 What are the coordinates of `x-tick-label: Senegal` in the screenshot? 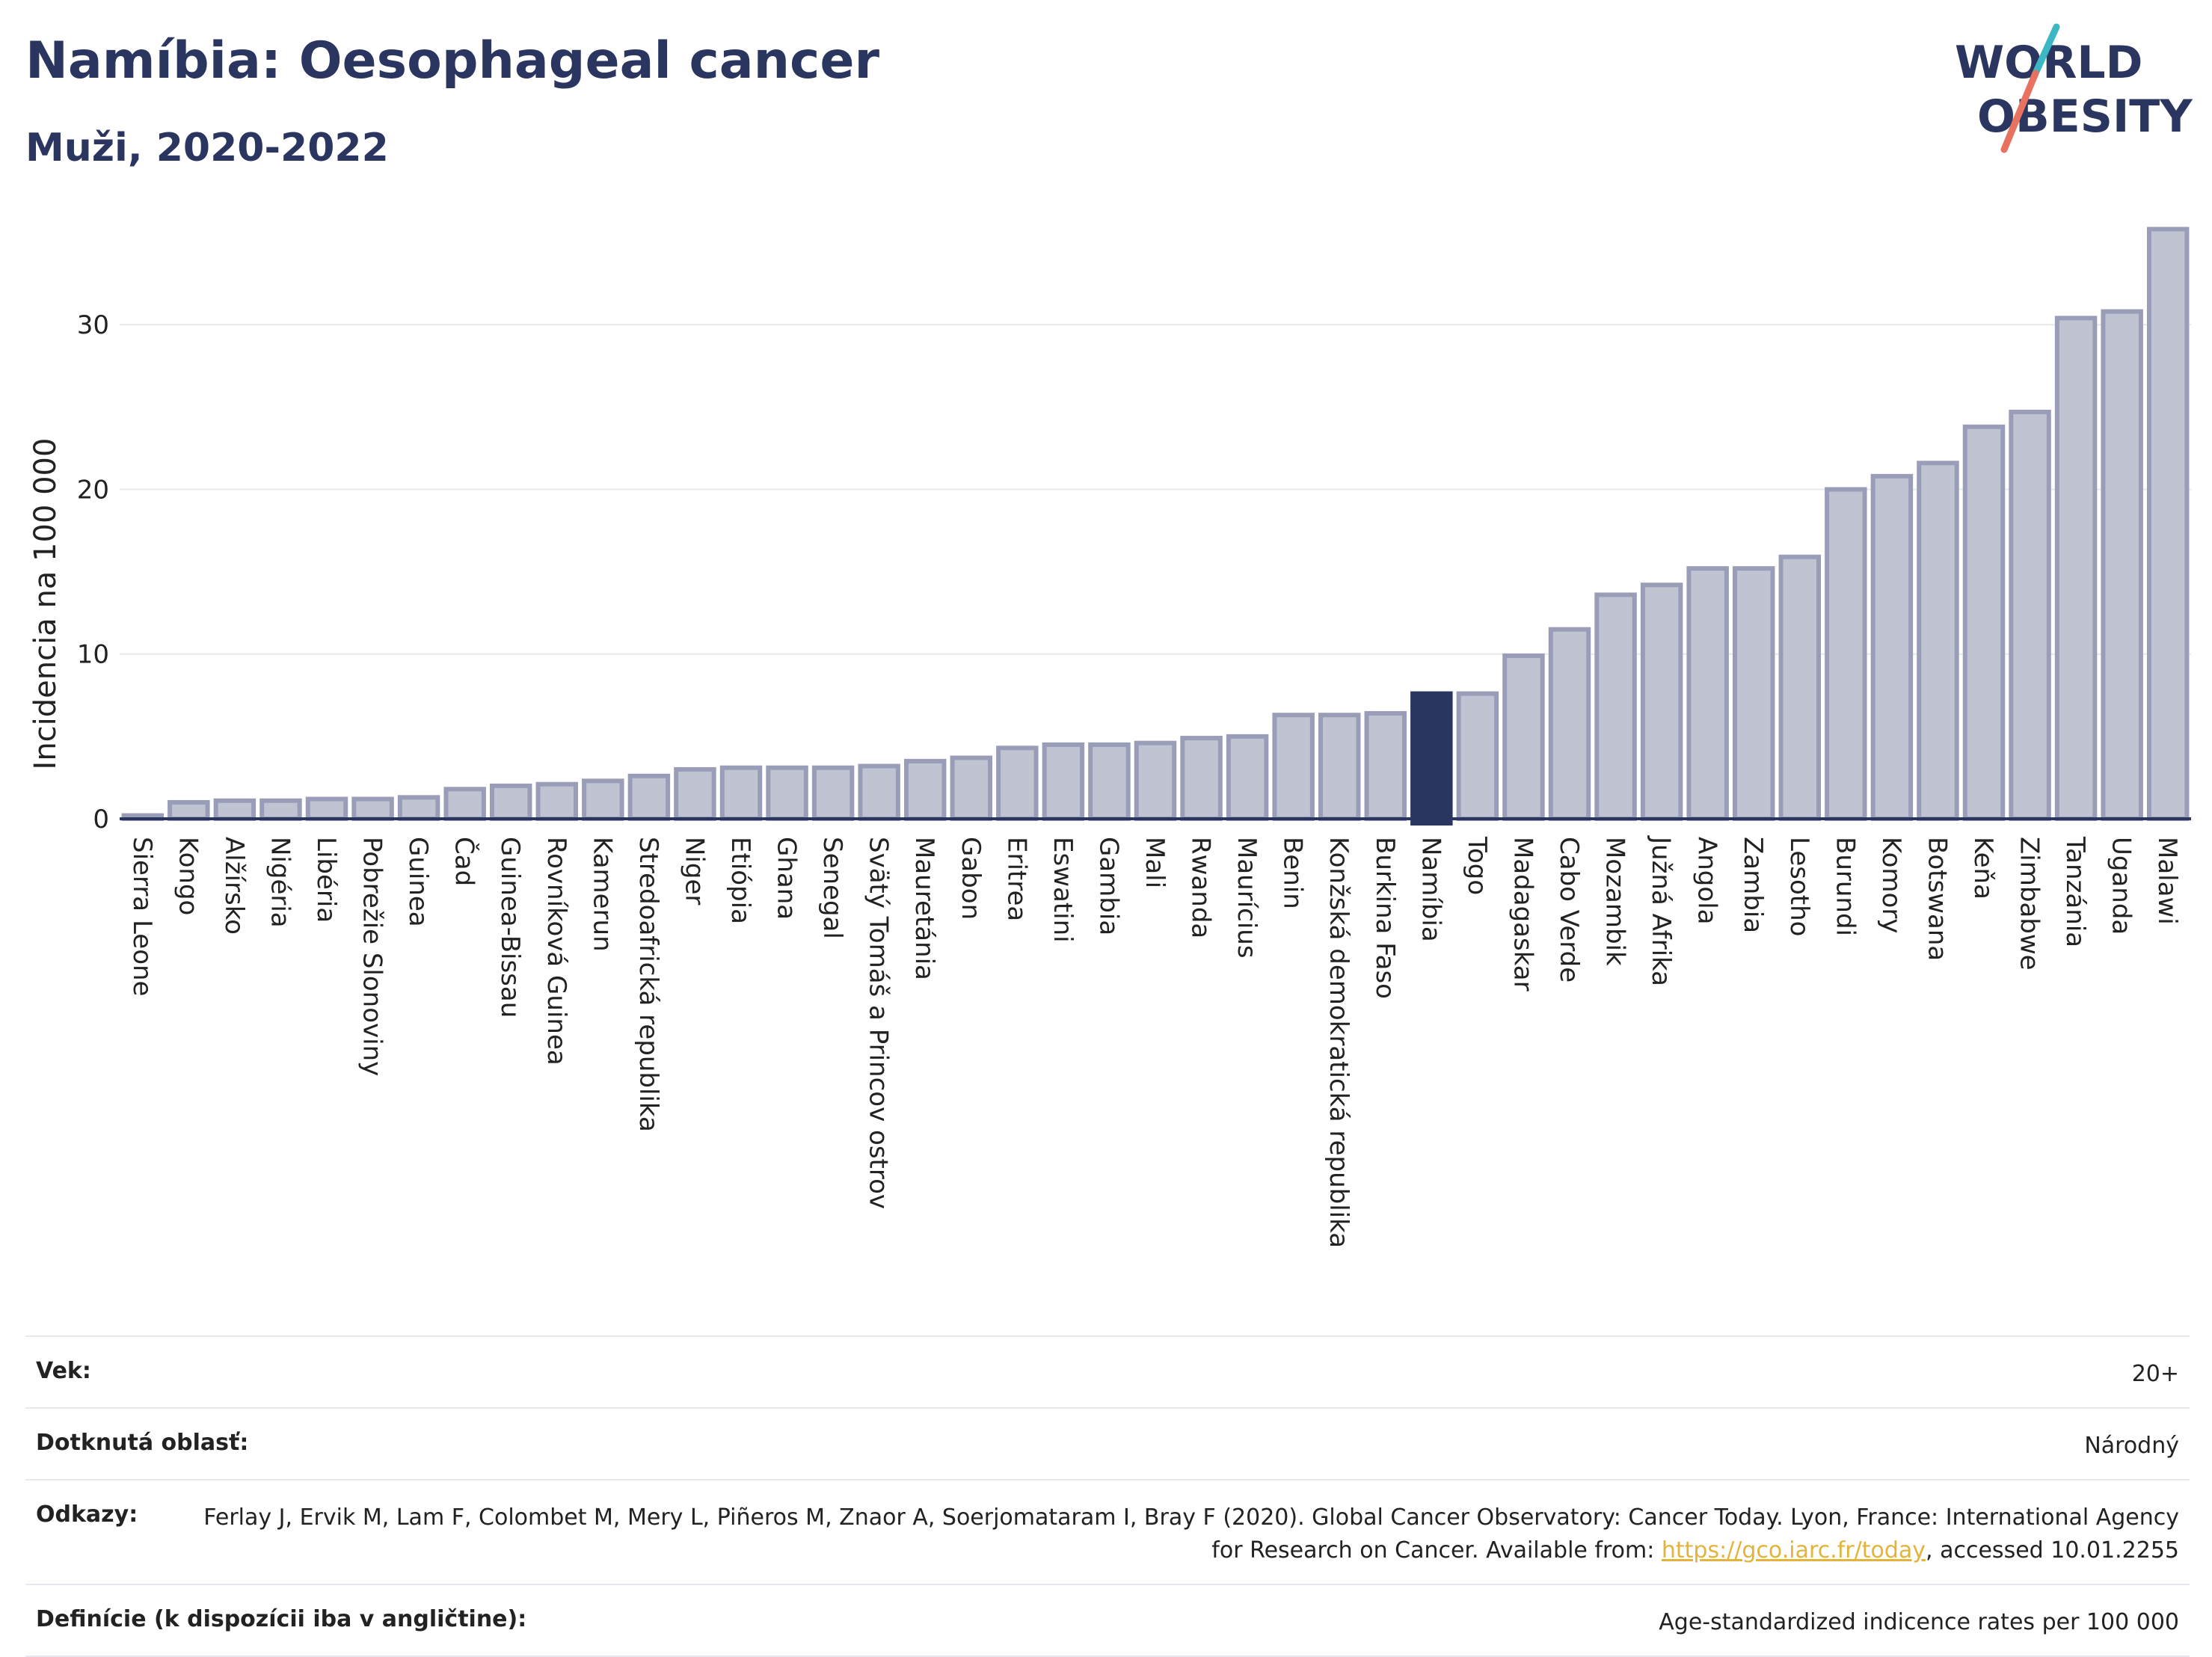 It's located at (832, 888).